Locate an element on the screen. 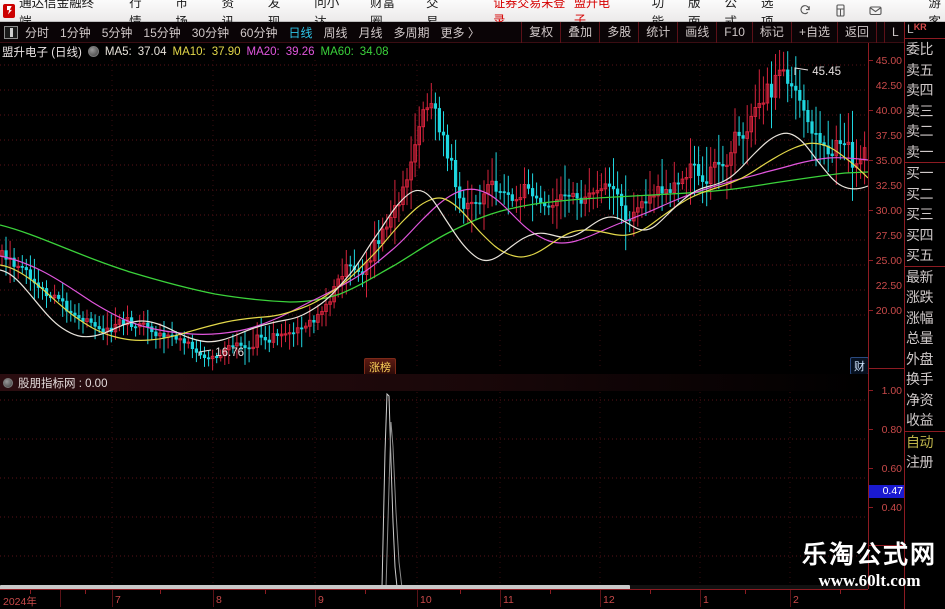 This screenshot has width=945, height=609. ob-row-sell5: 卖五 is located at coordinates (920, 69).